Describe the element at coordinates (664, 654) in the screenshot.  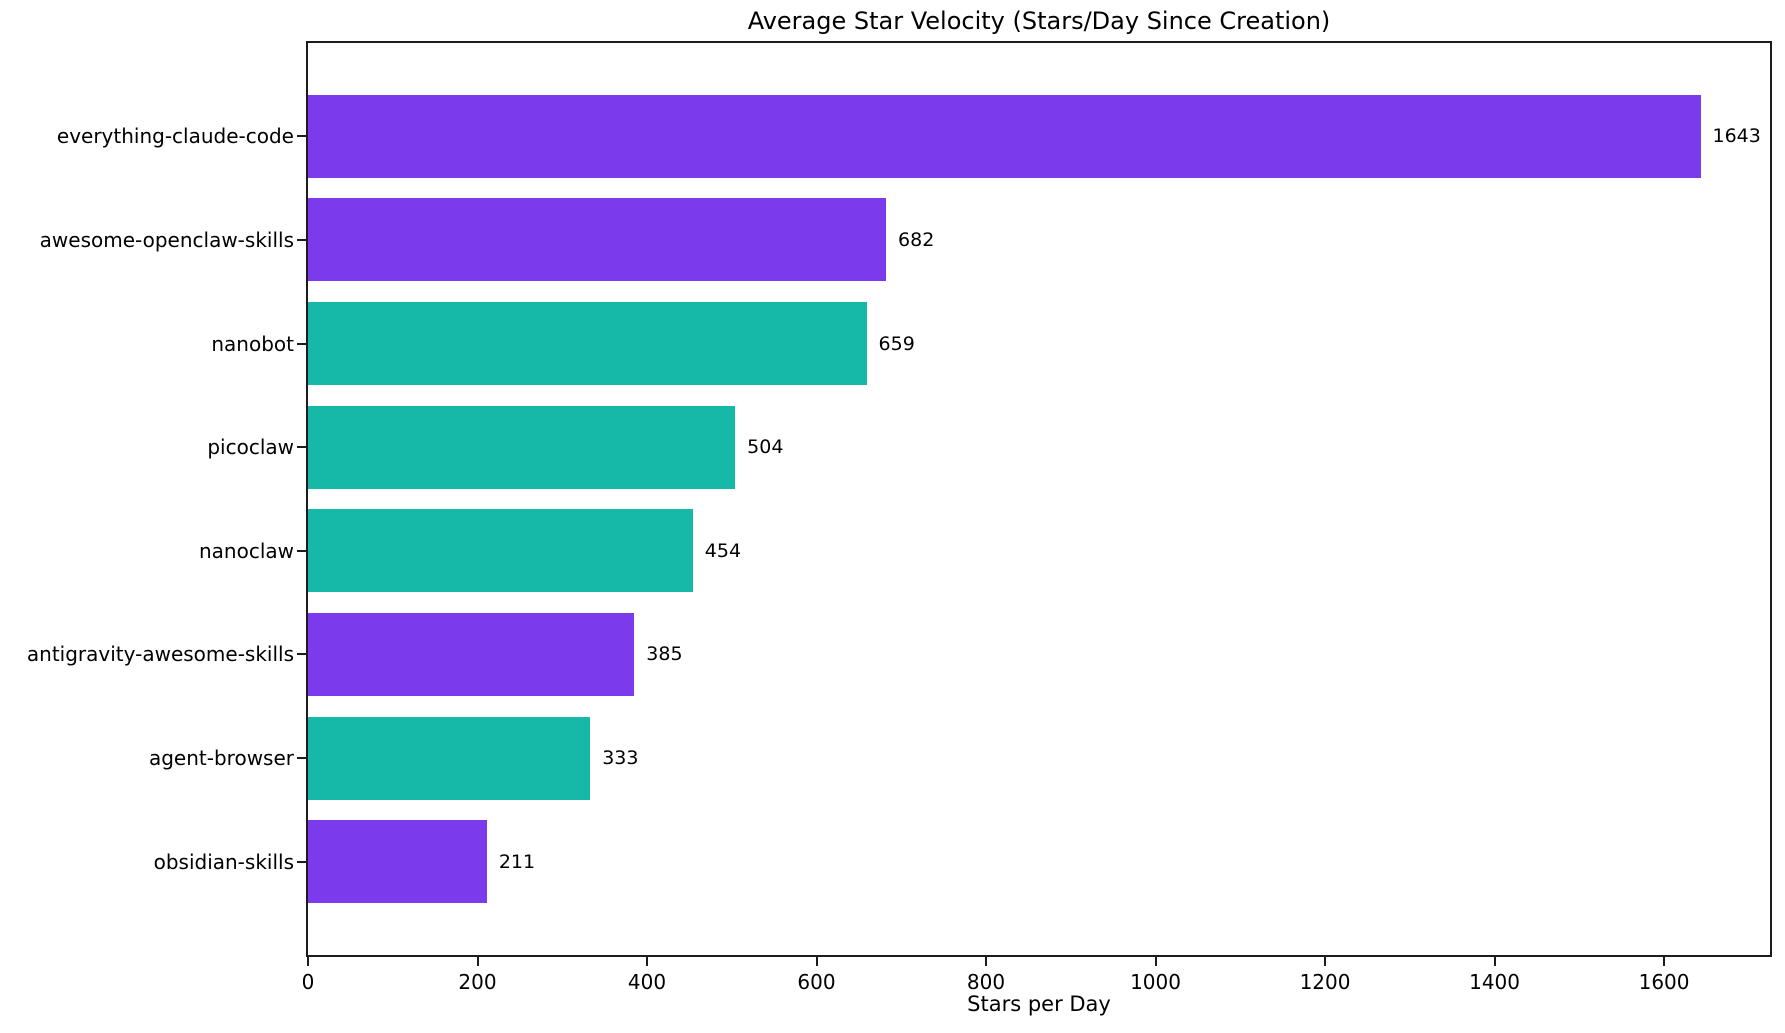
I see `bar-value-label: 385` at that location.